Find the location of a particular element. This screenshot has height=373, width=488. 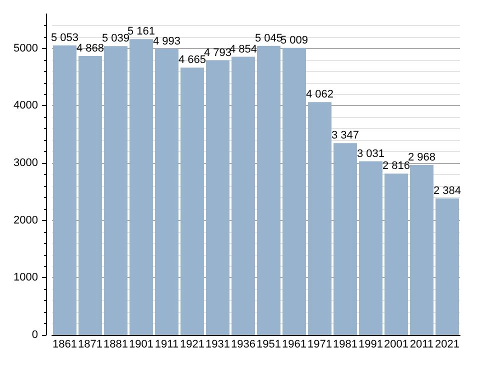

x-tick-label: 1931 is located at coordinates (218, 344).